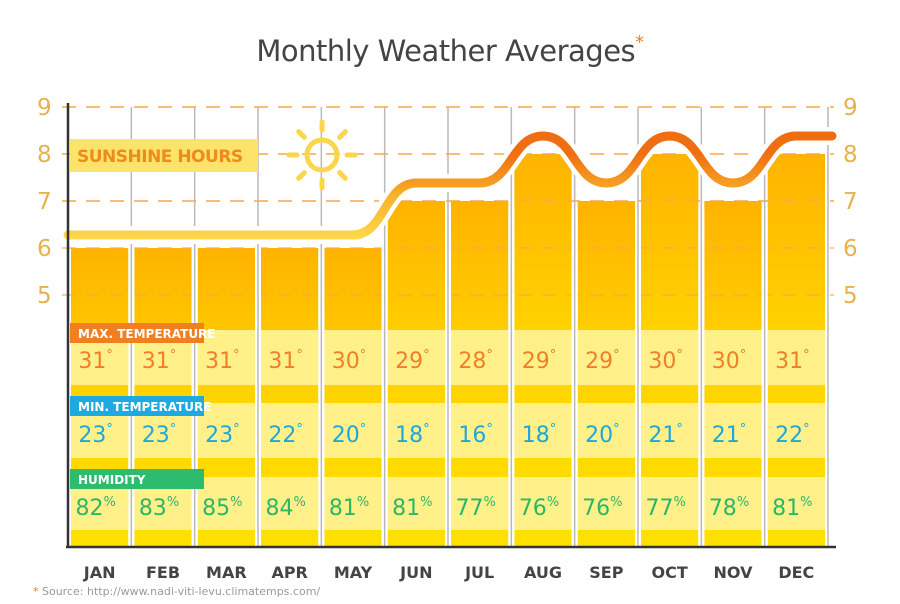  Describe the element at coordinates (322, 155) in the screenshot. I see `sun-icon` at that location.